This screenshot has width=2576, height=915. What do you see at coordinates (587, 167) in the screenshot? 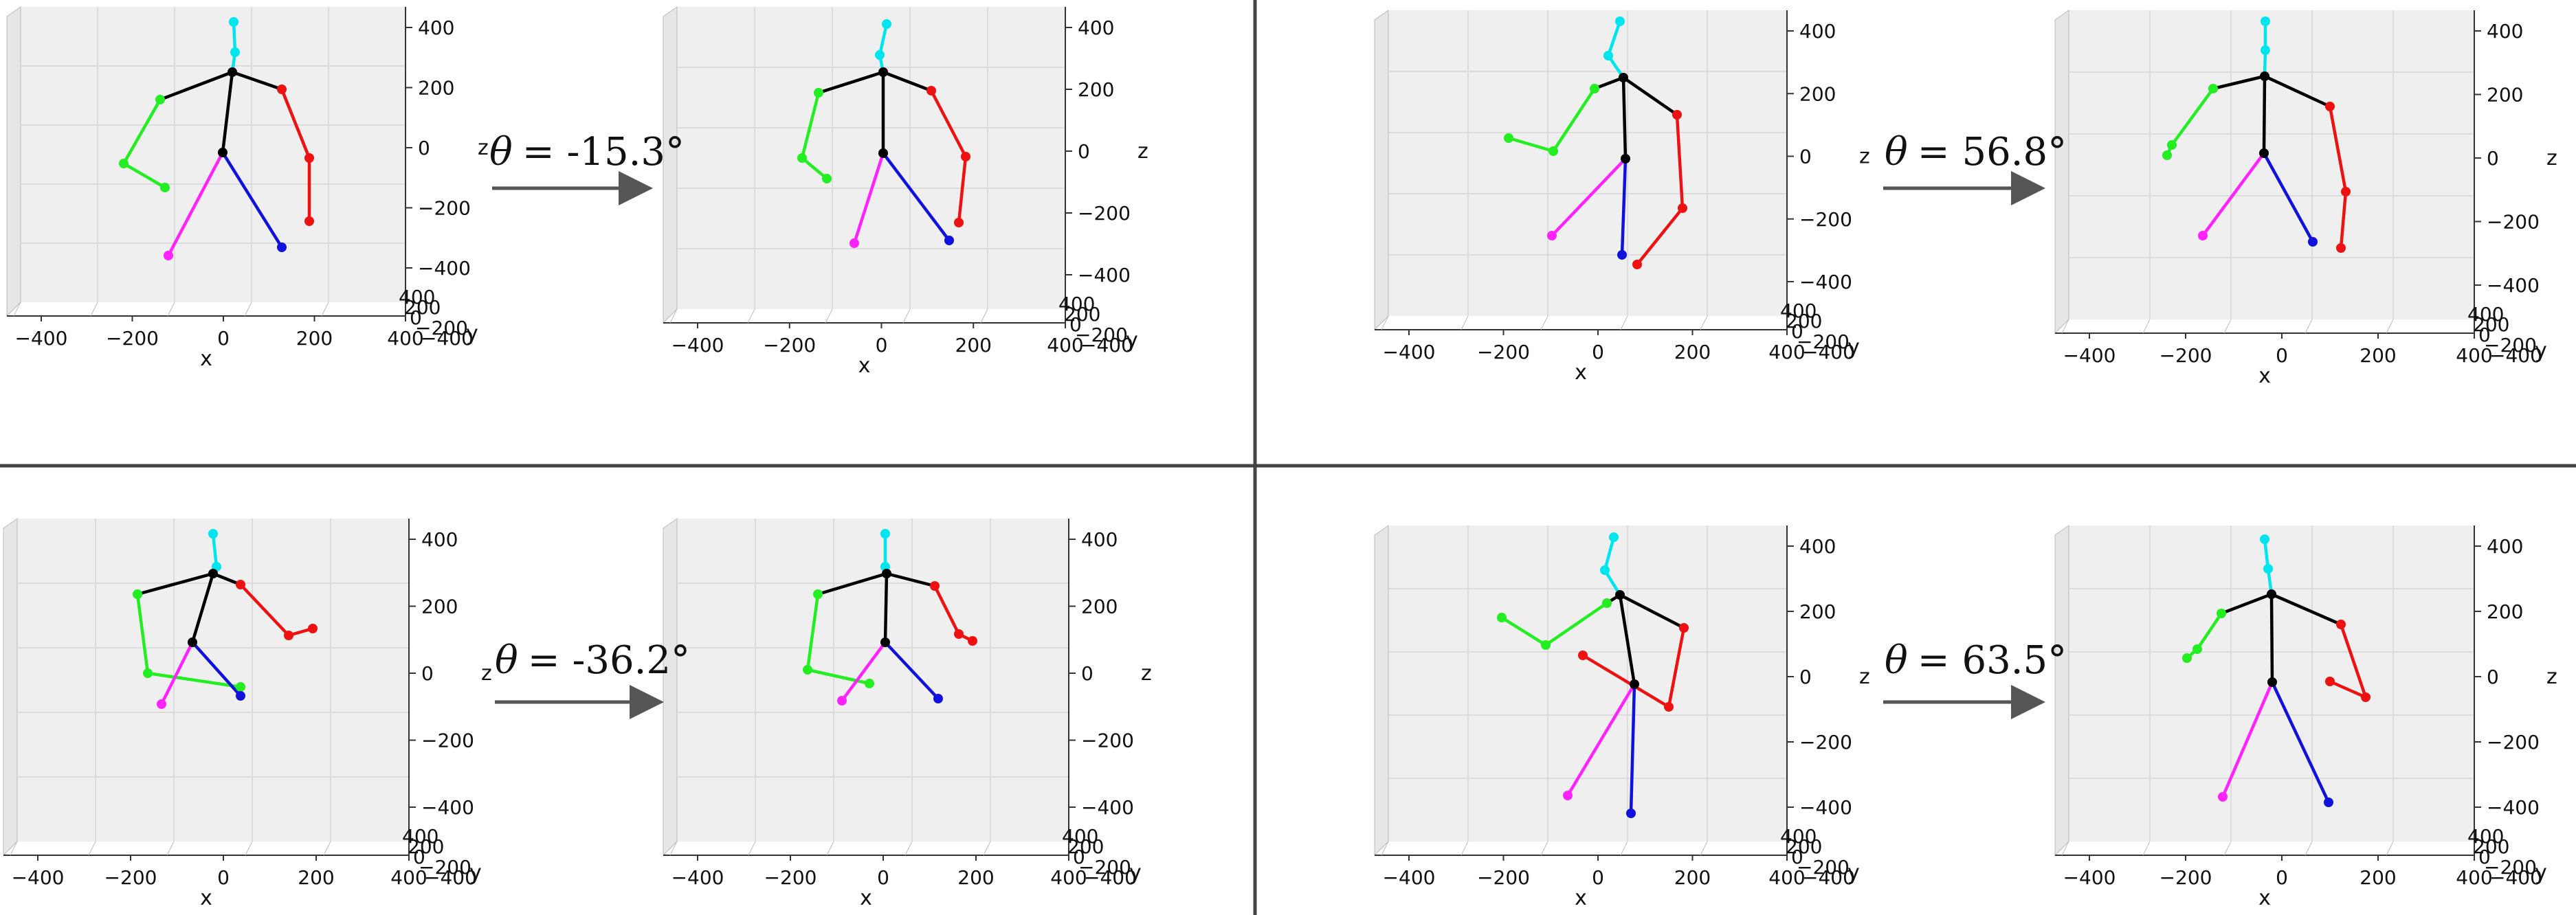
I see `theta-annotation-top-left: θ = -15.3°` at bounding box center [587, 167].